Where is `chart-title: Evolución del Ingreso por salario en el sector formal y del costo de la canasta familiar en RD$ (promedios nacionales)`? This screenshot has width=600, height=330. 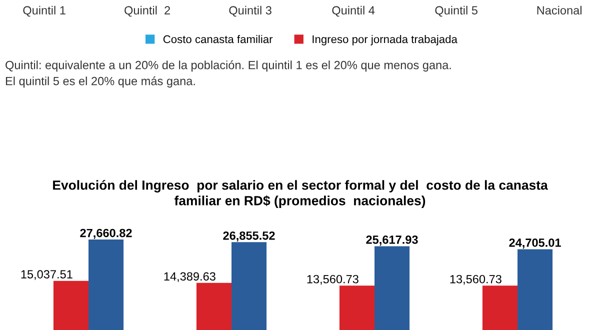
chart-title: Evolución del Ingreso por salario en el sector formal y del costo de la canasta familiar en RD$ (promedios nacionales) is located at coordinates (300, 194).